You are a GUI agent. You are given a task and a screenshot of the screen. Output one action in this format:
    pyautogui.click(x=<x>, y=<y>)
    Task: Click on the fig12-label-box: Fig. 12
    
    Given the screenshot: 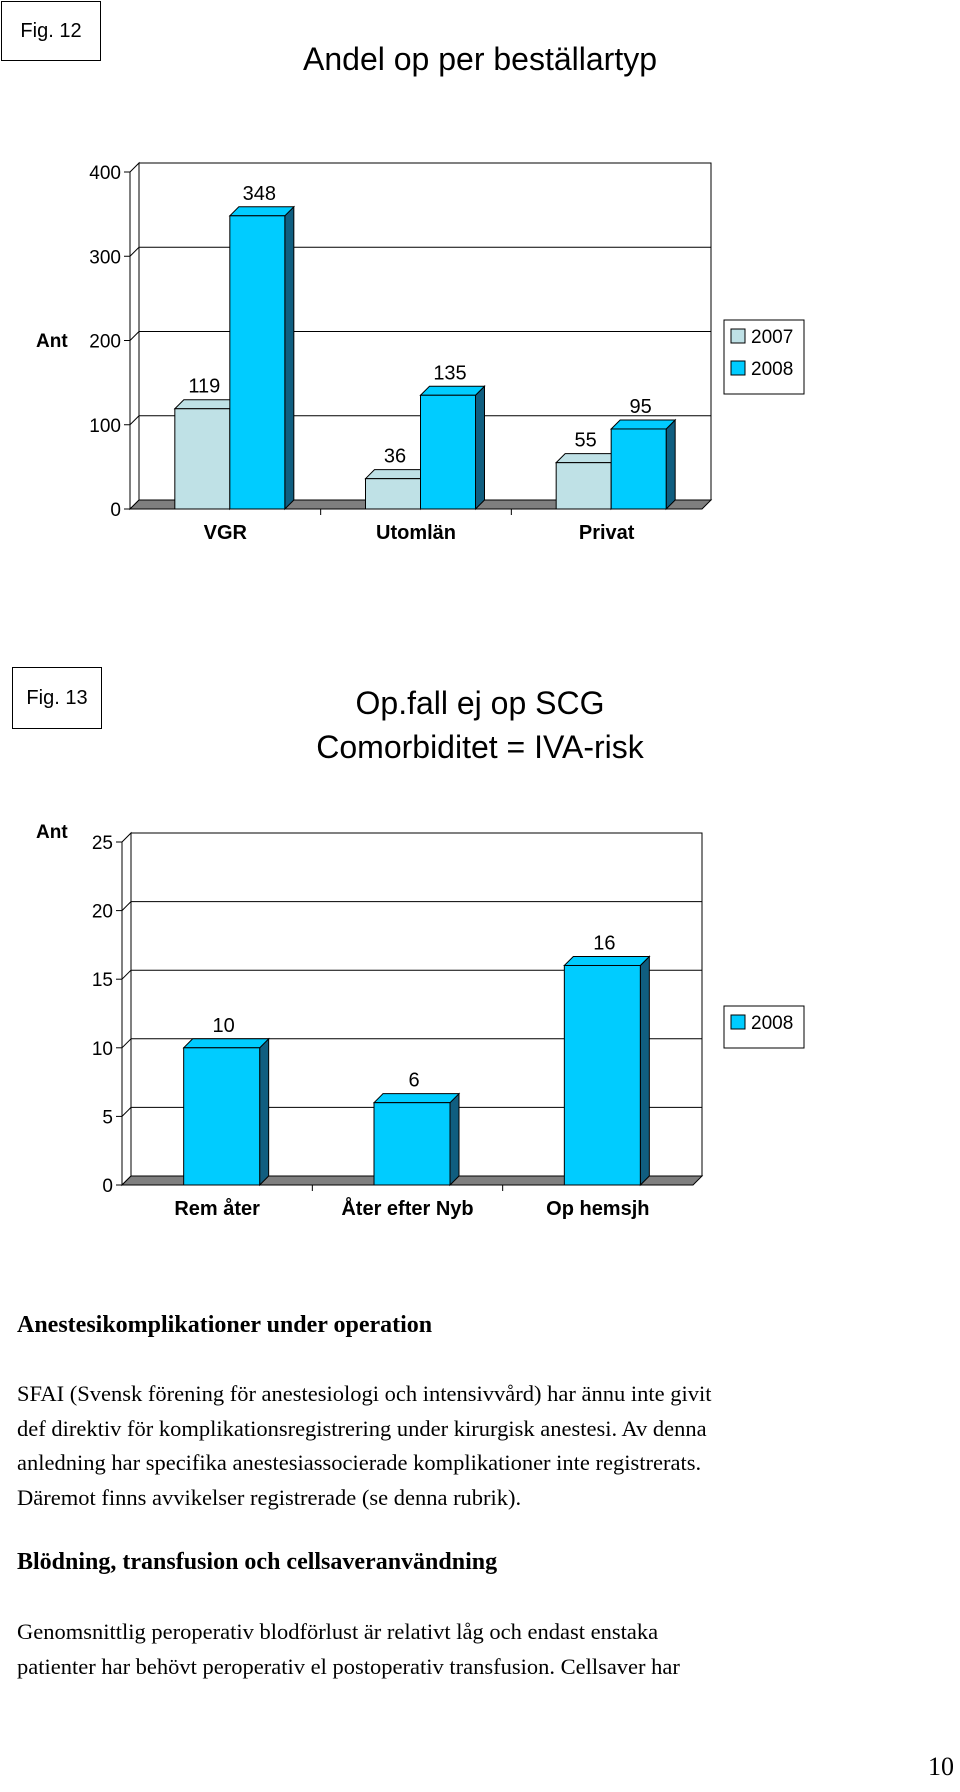 What is the action you would take?
    pyautogui.click(x=51, y=31)
    